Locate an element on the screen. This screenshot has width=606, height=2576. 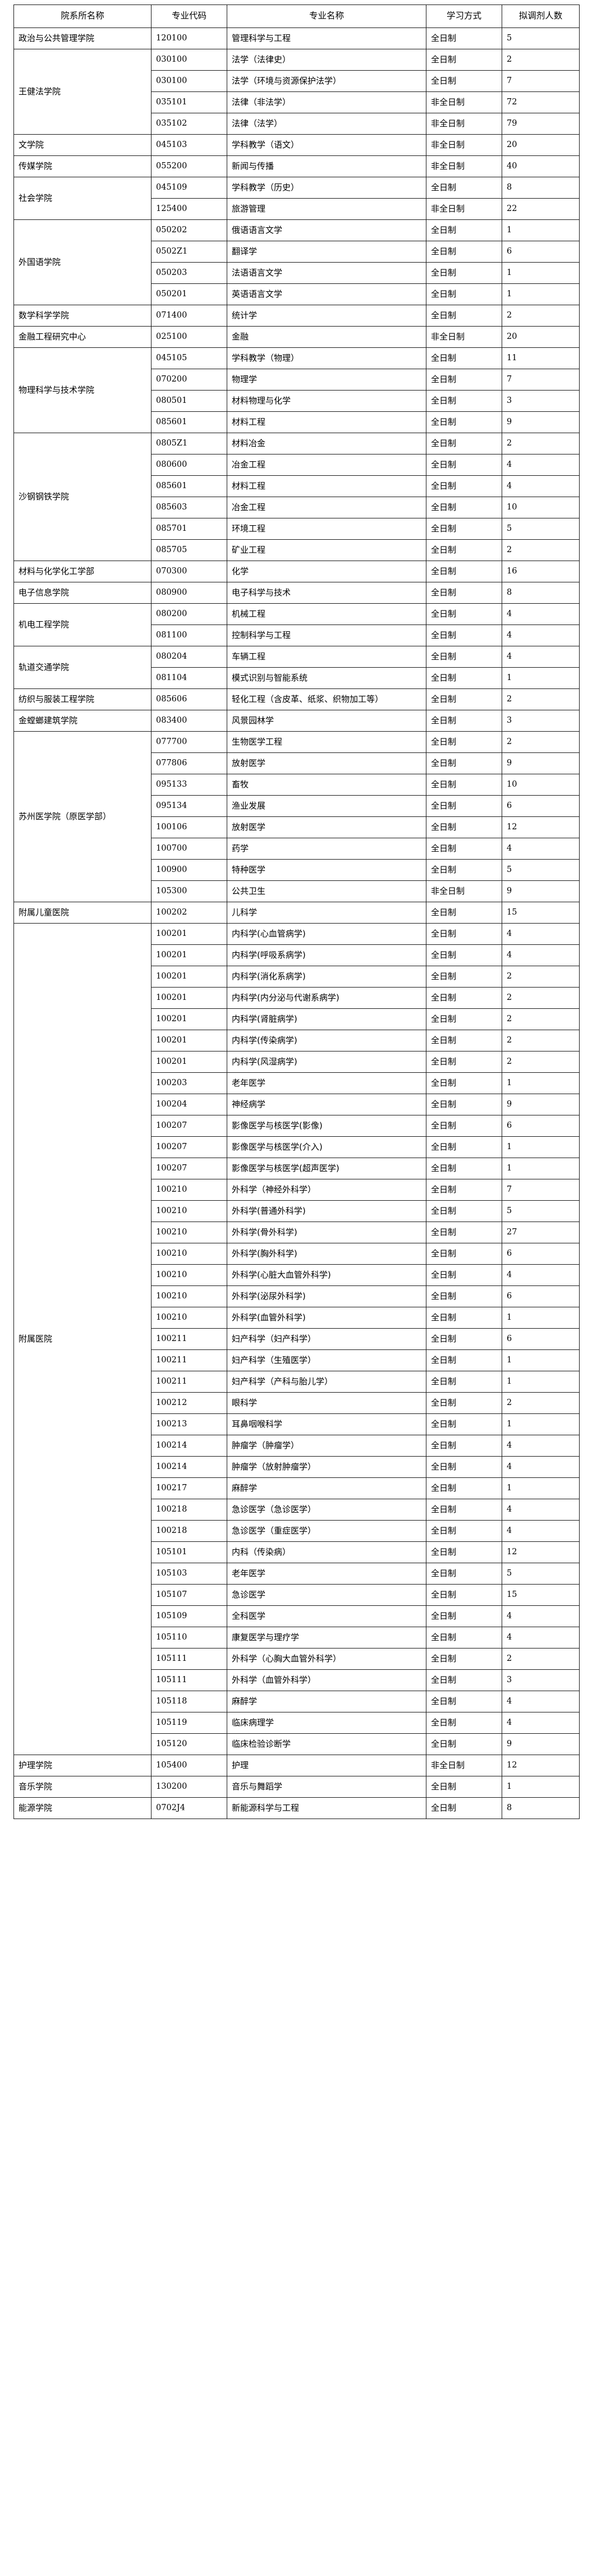
cell-major-name: 老年医学 is located at coordinates (326, 1083).